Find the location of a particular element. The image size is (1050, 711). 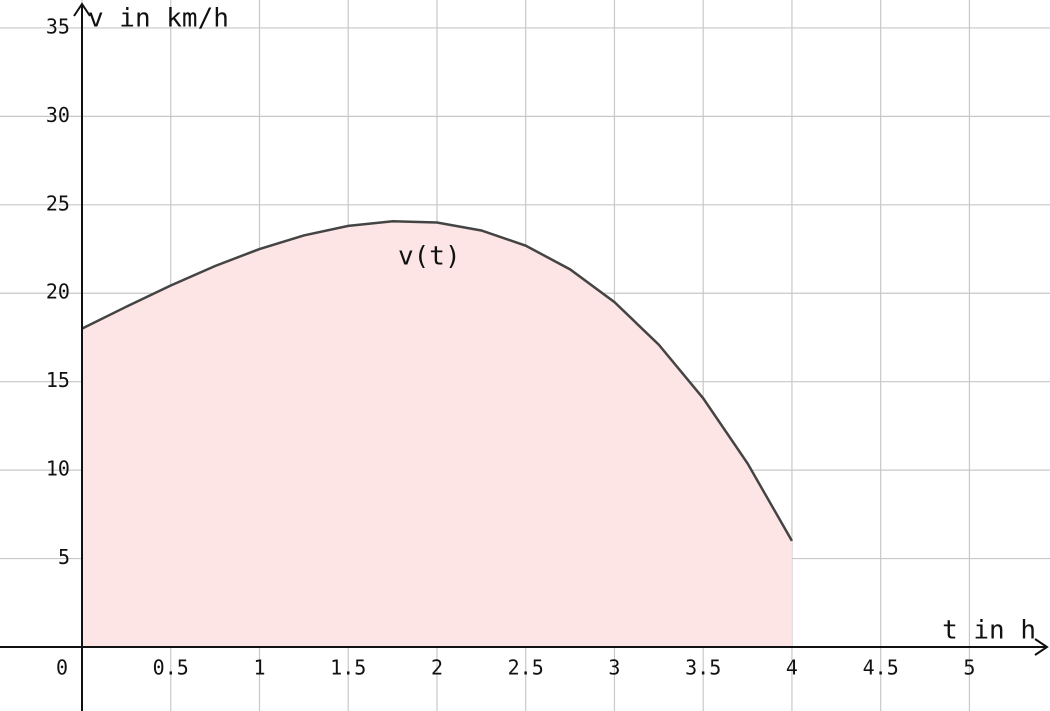

y-tick-label: 20 is located at coordinates (58, 292).